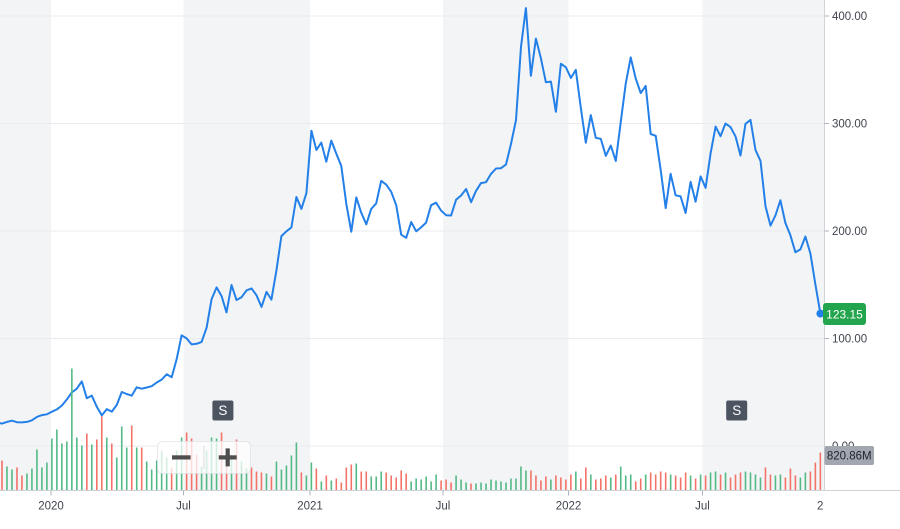 This screenshot has width=900, height=529. I want to click on svg-text: 300.00, so click(849, 125).